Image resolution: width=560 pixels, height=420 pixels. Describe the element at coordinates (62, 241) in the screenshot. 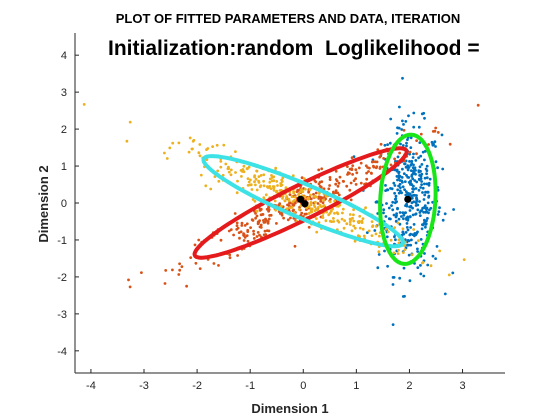

I see `y-tick-label: -1` at that location.